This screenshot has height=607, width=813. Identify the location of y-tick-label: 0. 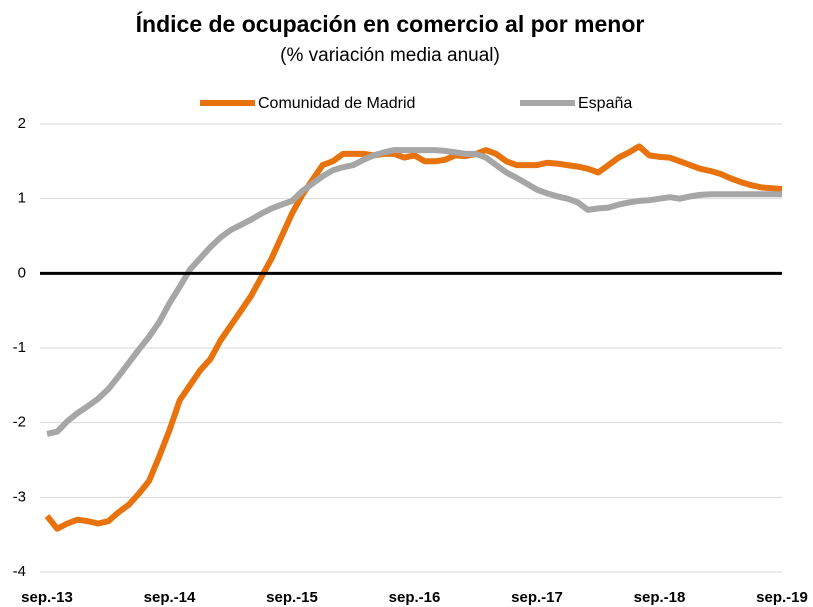
(22, 272).